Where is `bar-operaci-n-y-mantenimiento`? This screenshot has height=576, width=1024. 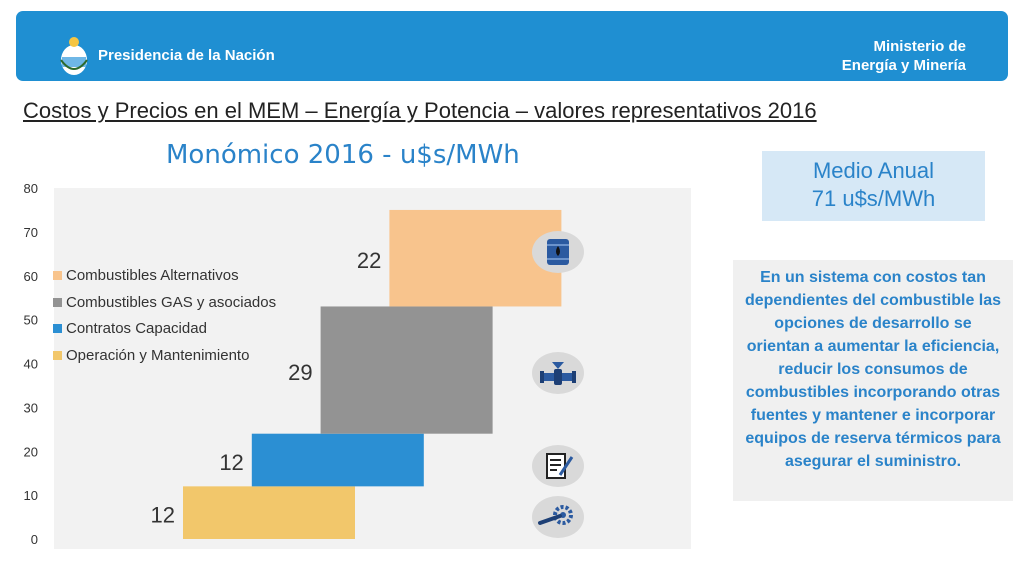
bar-operaci-n-y-mantenimiento is located at coordinates (269, 512).